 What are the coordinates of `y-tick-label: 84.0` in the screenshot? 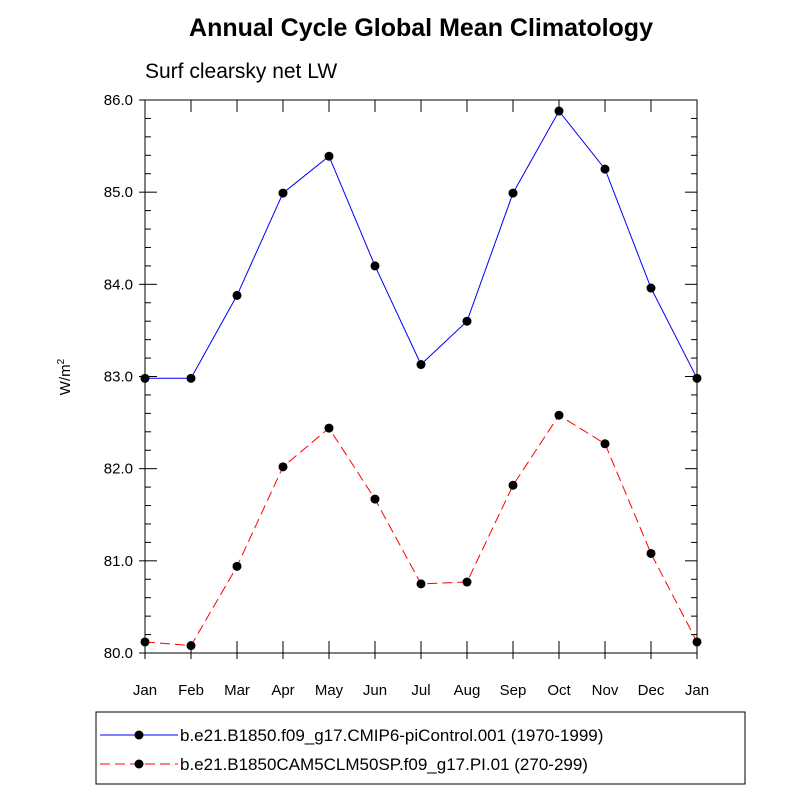 It's located at (118, 284).